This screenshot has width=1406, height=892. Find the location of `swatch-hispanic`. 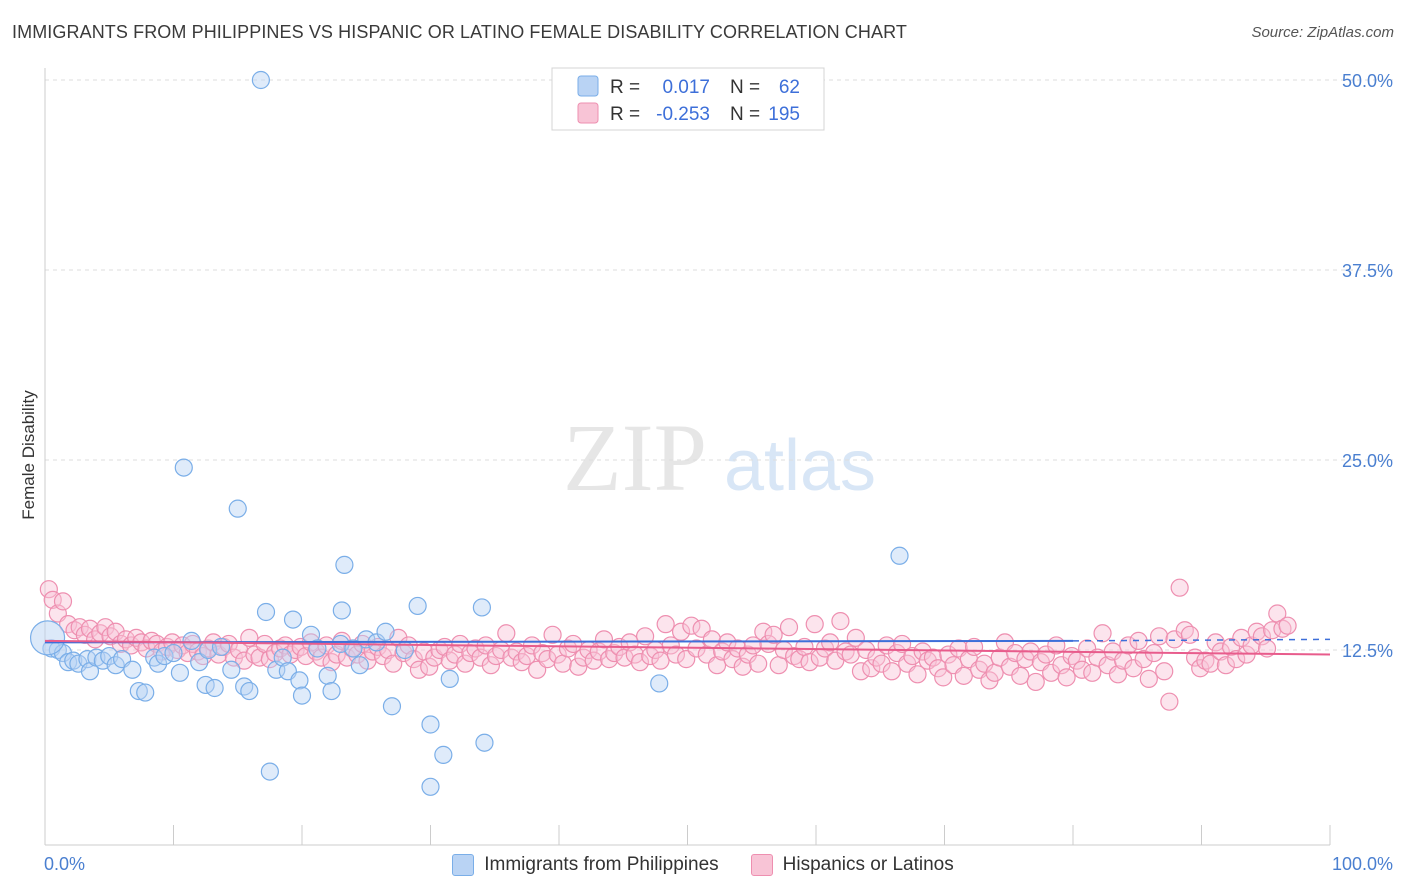

swatch-hispanic is located at coordinates (761, 865).